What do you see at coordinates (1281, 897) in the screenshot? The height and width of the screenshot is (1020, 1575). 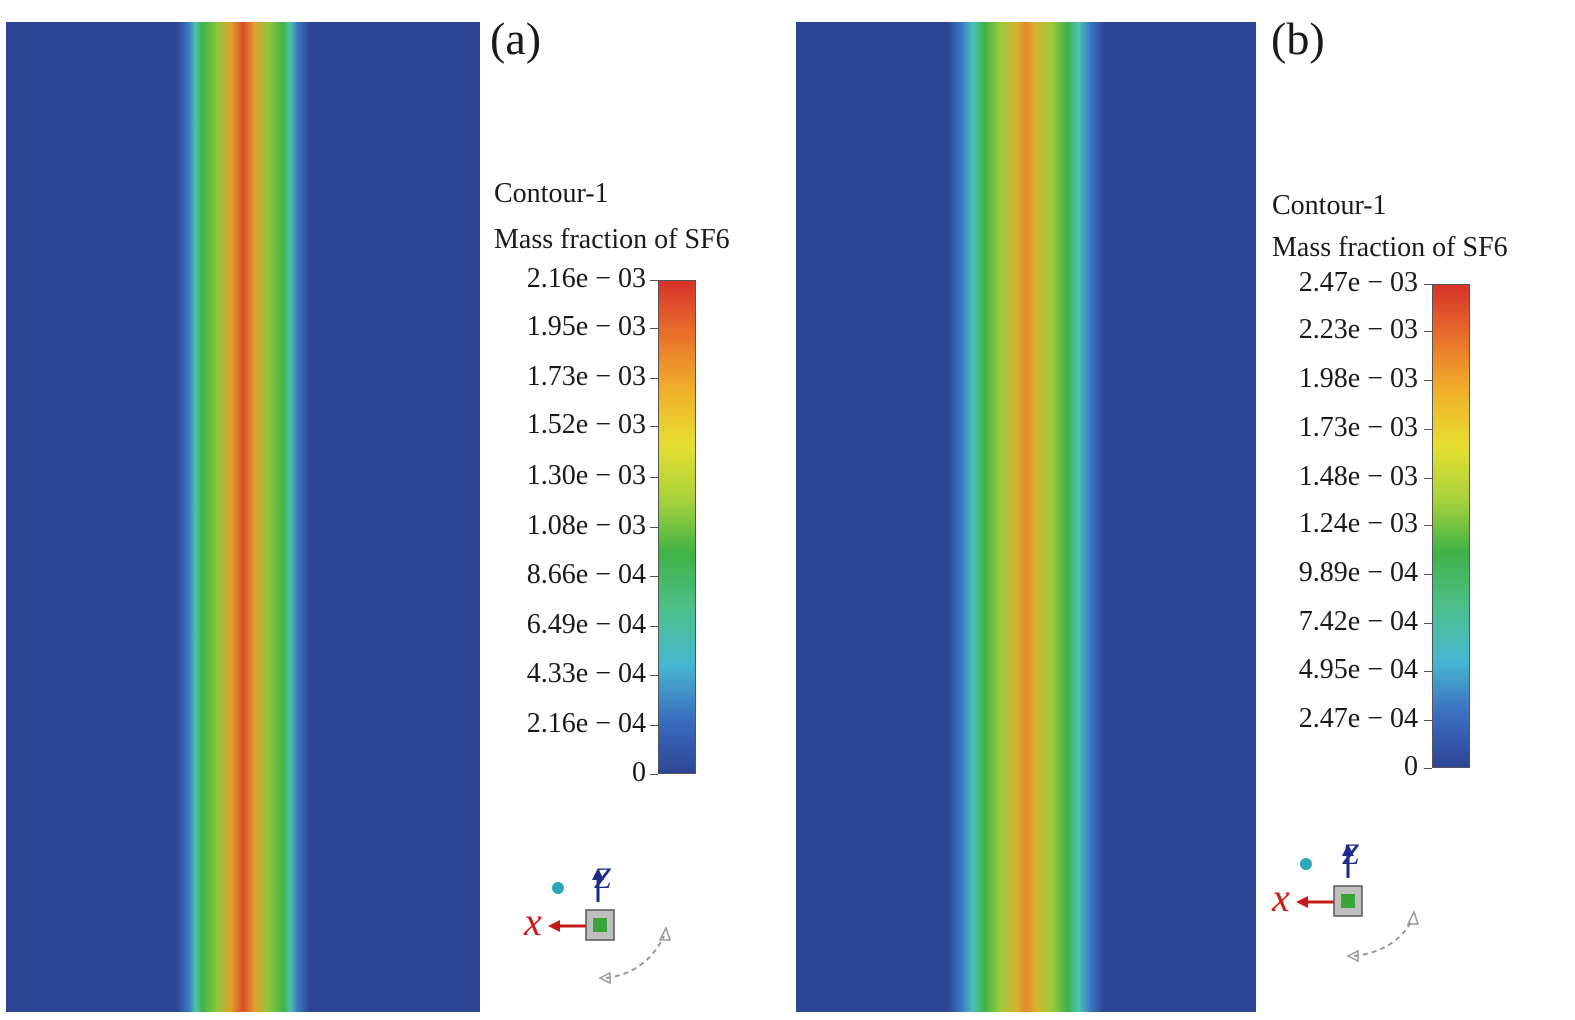 I see `axis-label-x-b: x` at bounding box center [1281, 897].